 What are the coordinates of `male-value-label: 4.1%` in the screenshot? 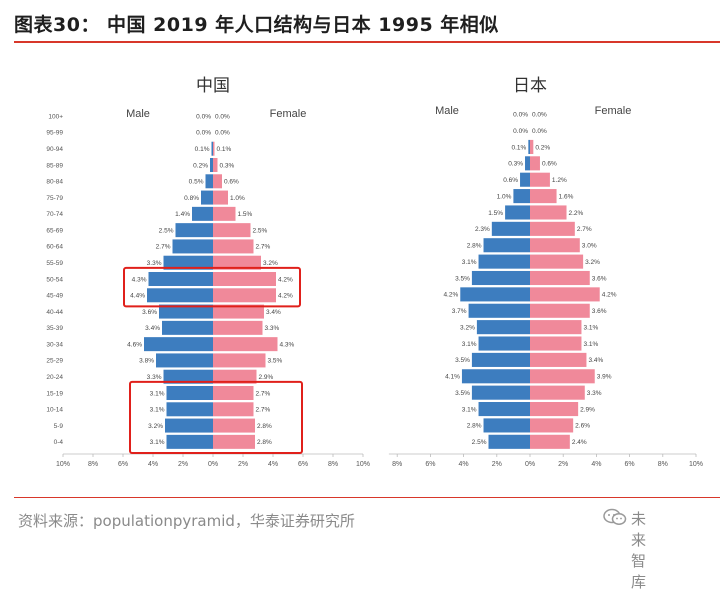 It's located at (452, 377).